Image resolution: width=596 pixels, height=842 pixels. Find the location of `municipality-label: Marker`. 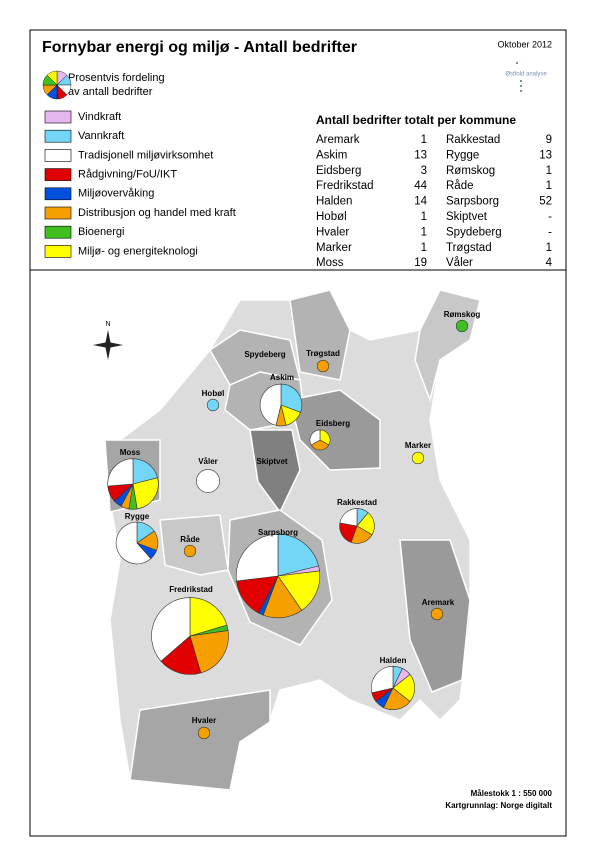

municipality-label: Marker is located at coordinates (418, 445).